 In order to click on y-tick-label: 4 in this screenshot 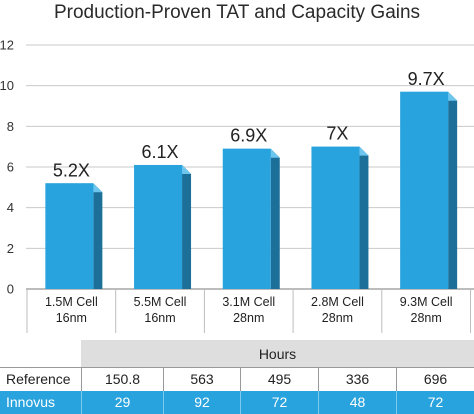, I will do `click(10, 207)`.